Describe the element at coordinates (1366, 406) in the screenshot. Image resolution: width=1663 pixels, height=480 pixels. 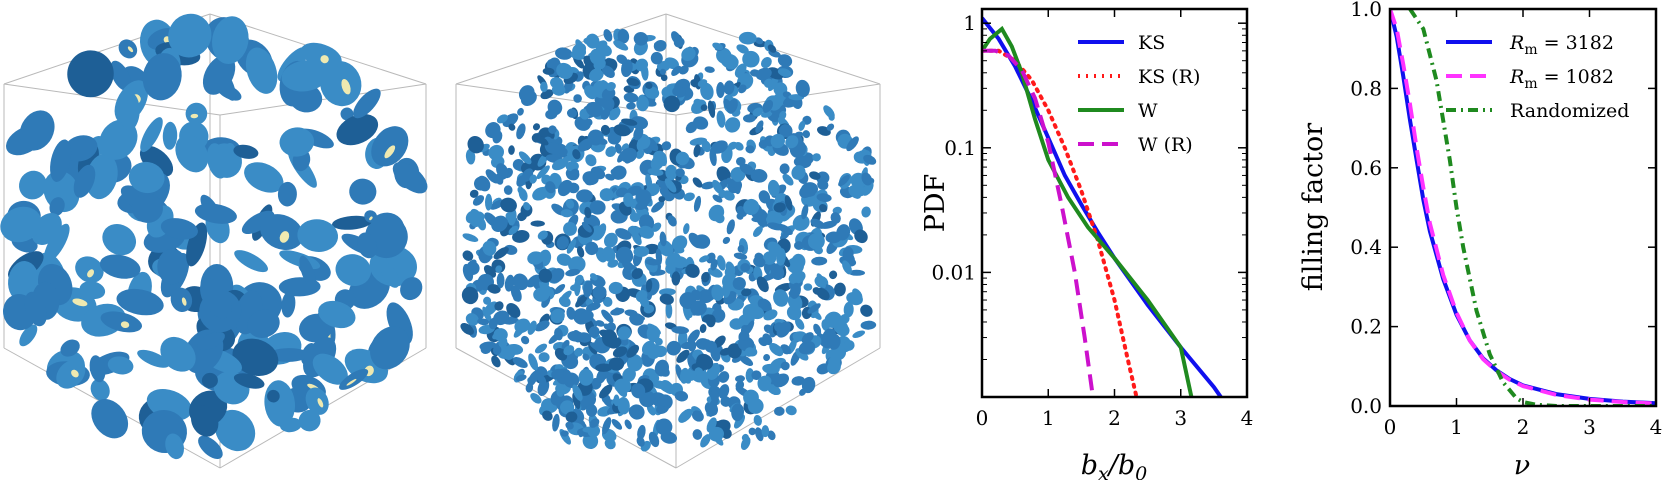
I see `filling-factor-y-tick-label: 0.0` at that location.